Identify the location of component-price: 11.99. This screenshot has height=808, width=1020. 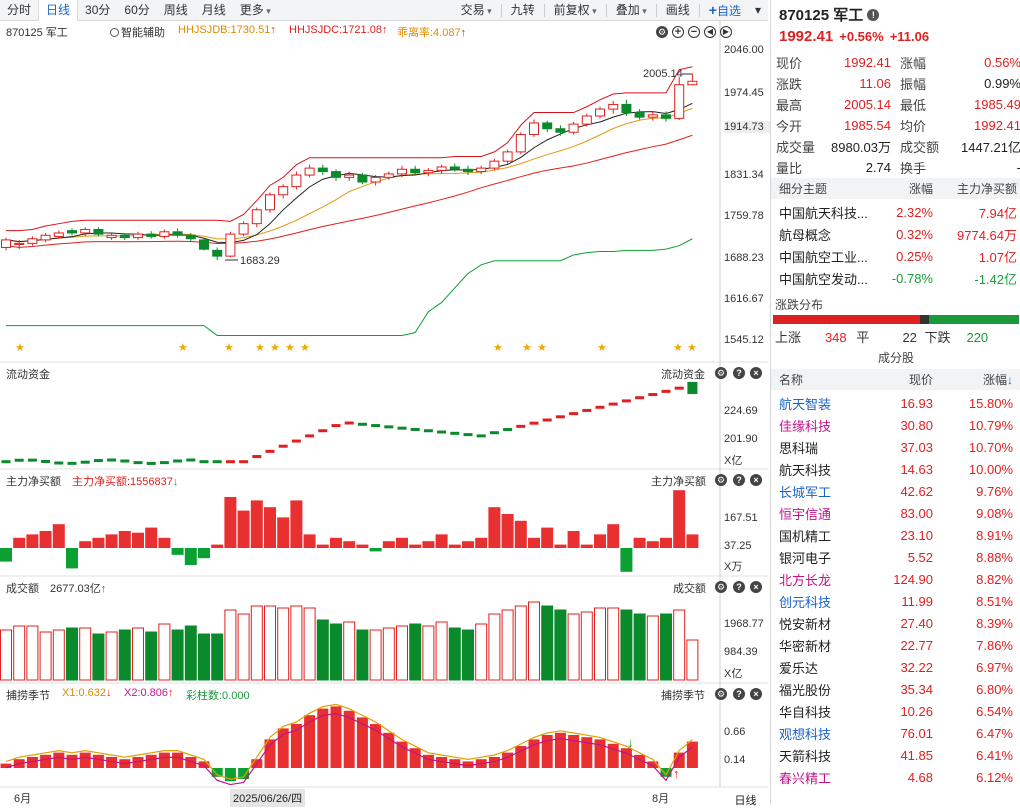
(917, 601).